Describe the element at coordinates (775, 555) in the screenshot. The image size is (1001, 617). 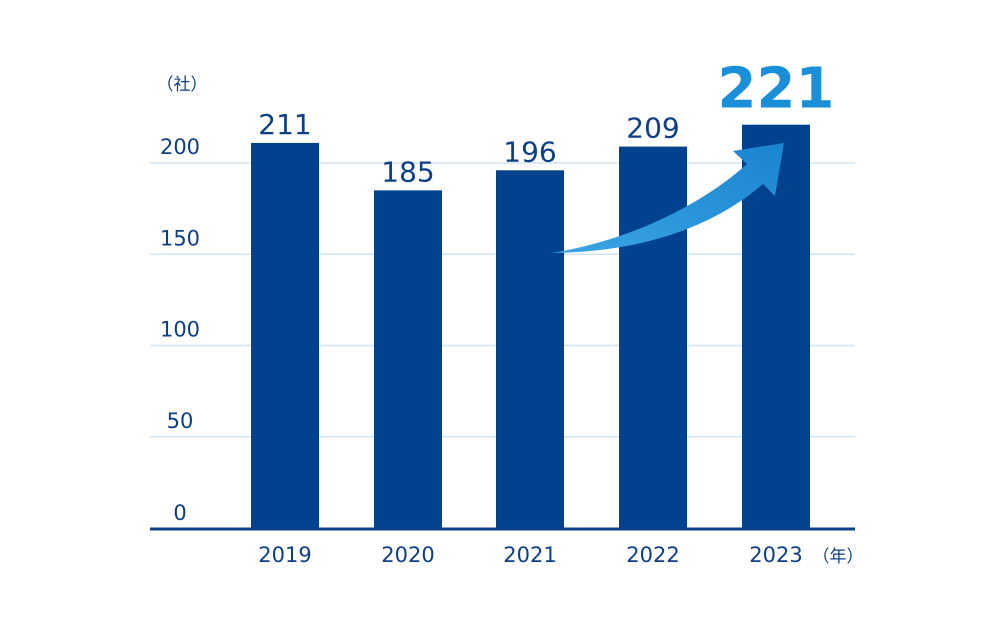
I see `x-tick-label: 2023` at that location.